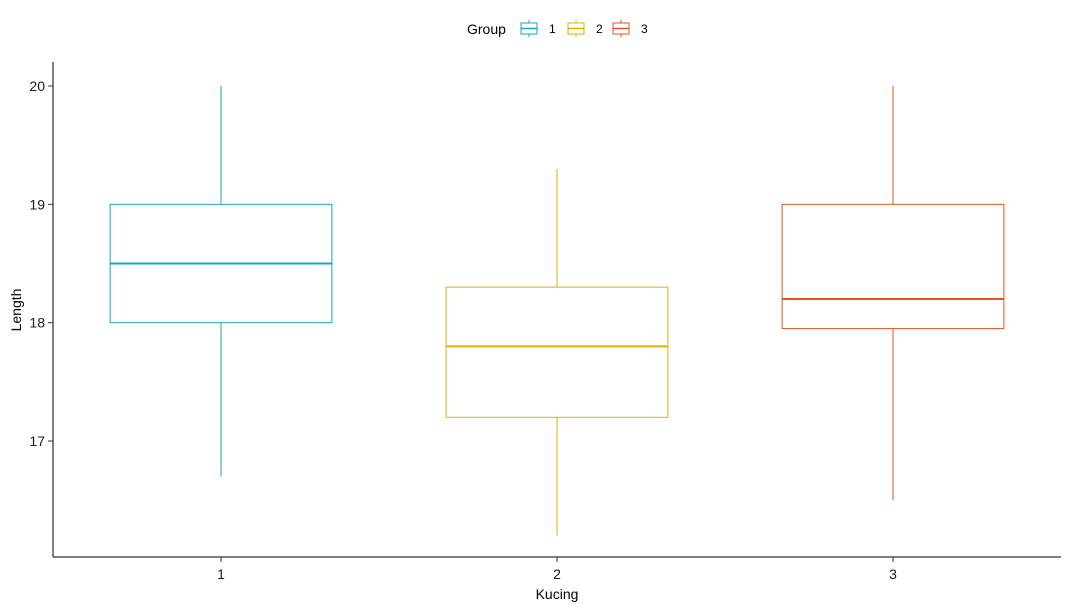  I want to click on legend-items: 1 2 3, so click(584, 28).